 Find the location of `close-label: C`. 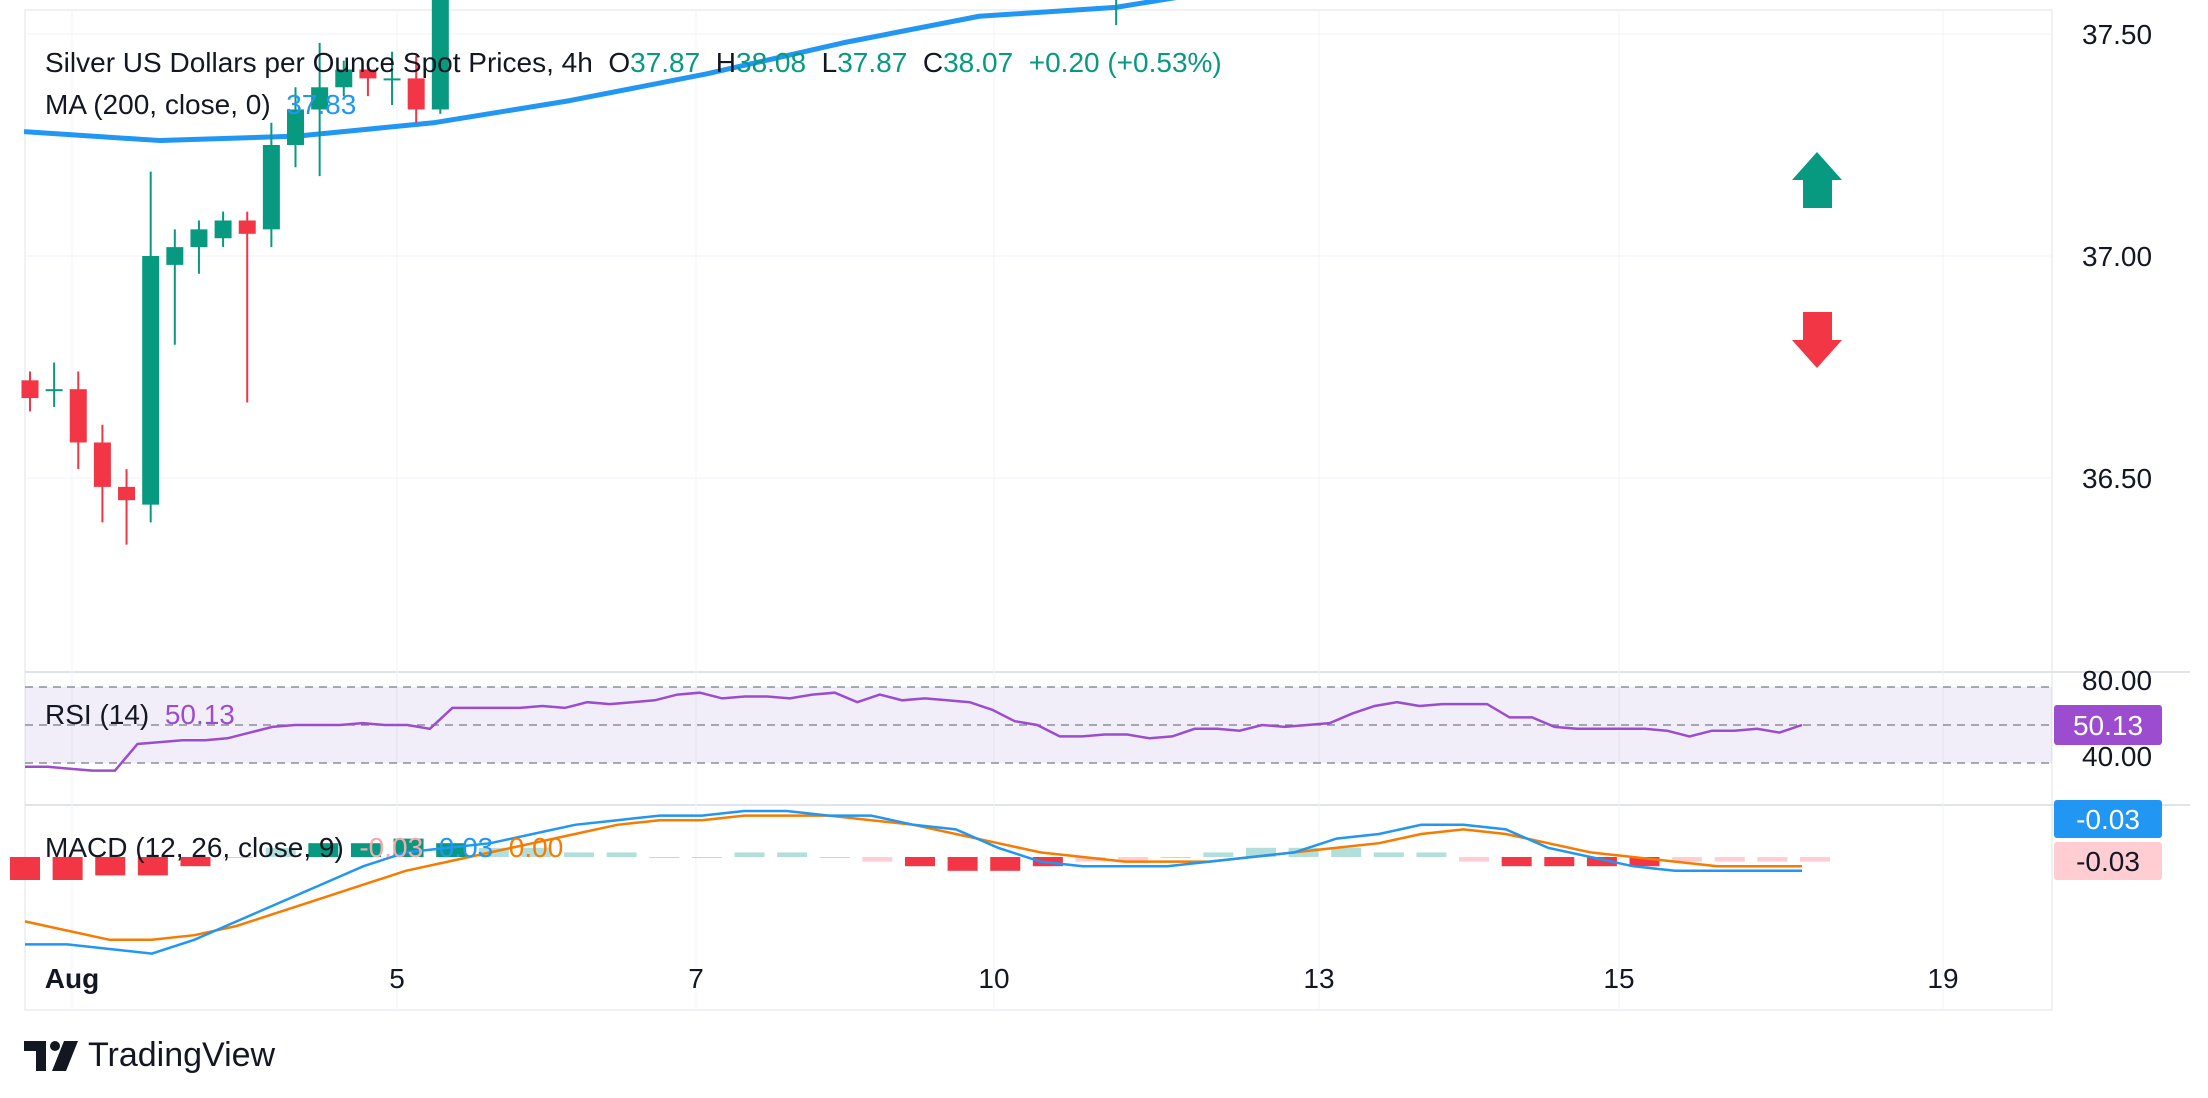

close-label: C is located at coordinates (933, 62).